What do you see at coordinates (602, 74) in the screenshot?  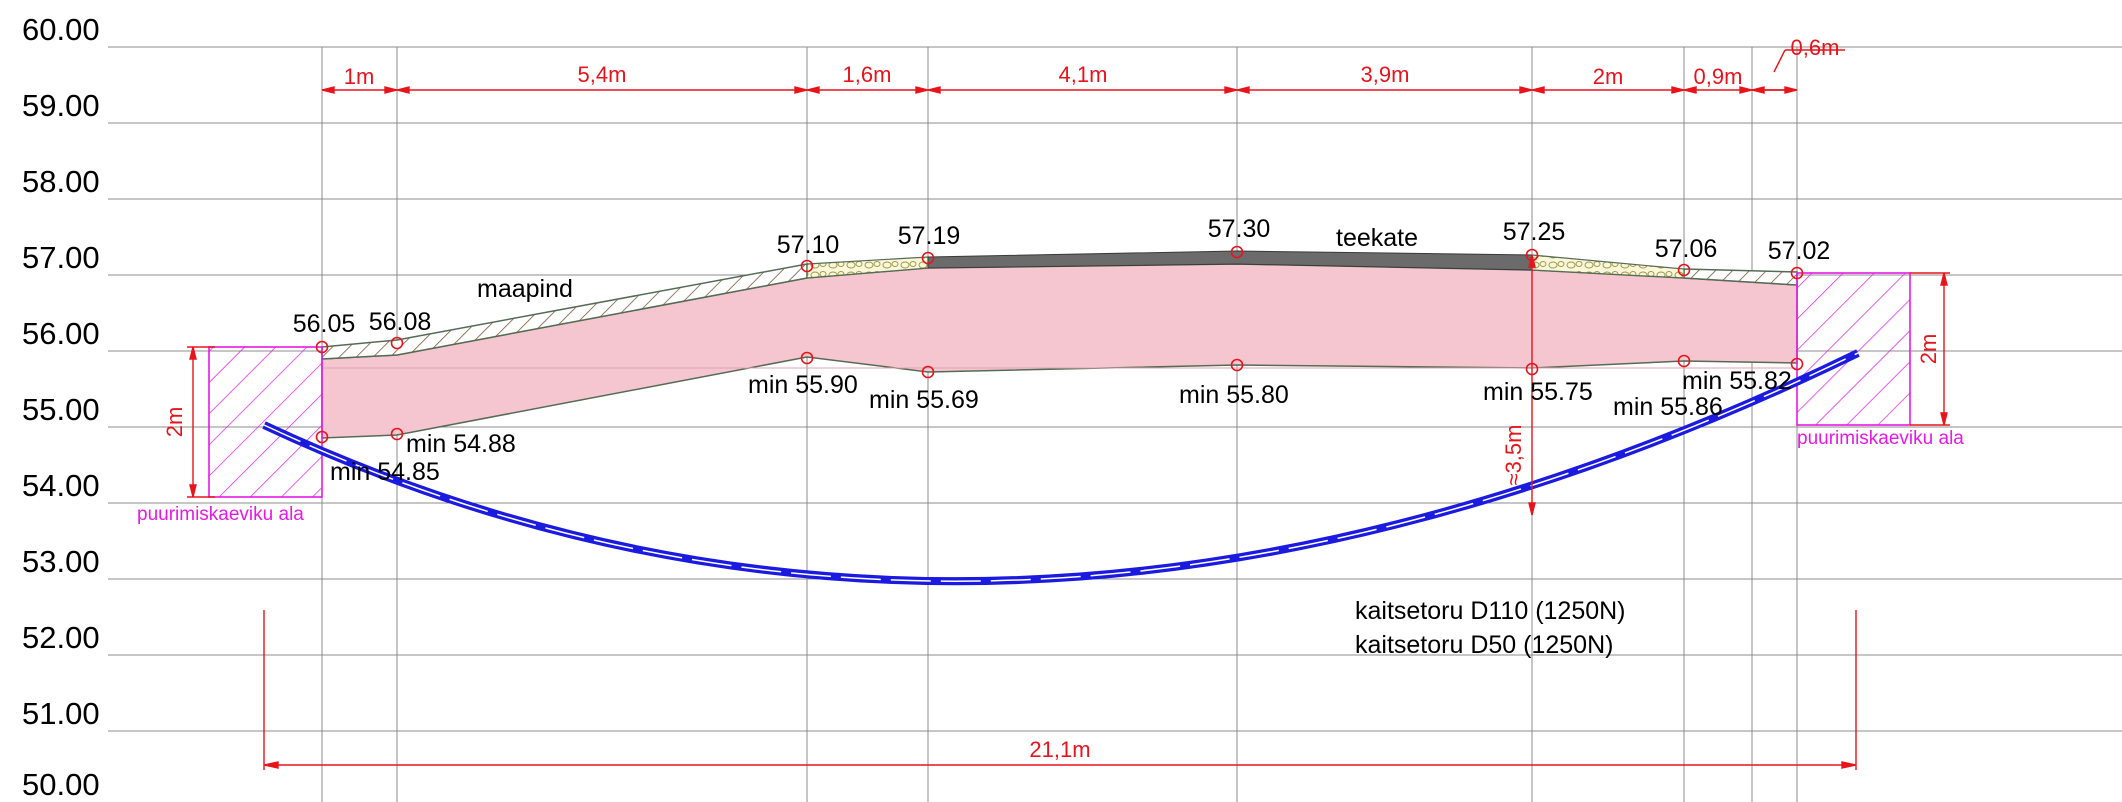 I see `dimension-label: 5,4m` at bounding box center [602, 74].